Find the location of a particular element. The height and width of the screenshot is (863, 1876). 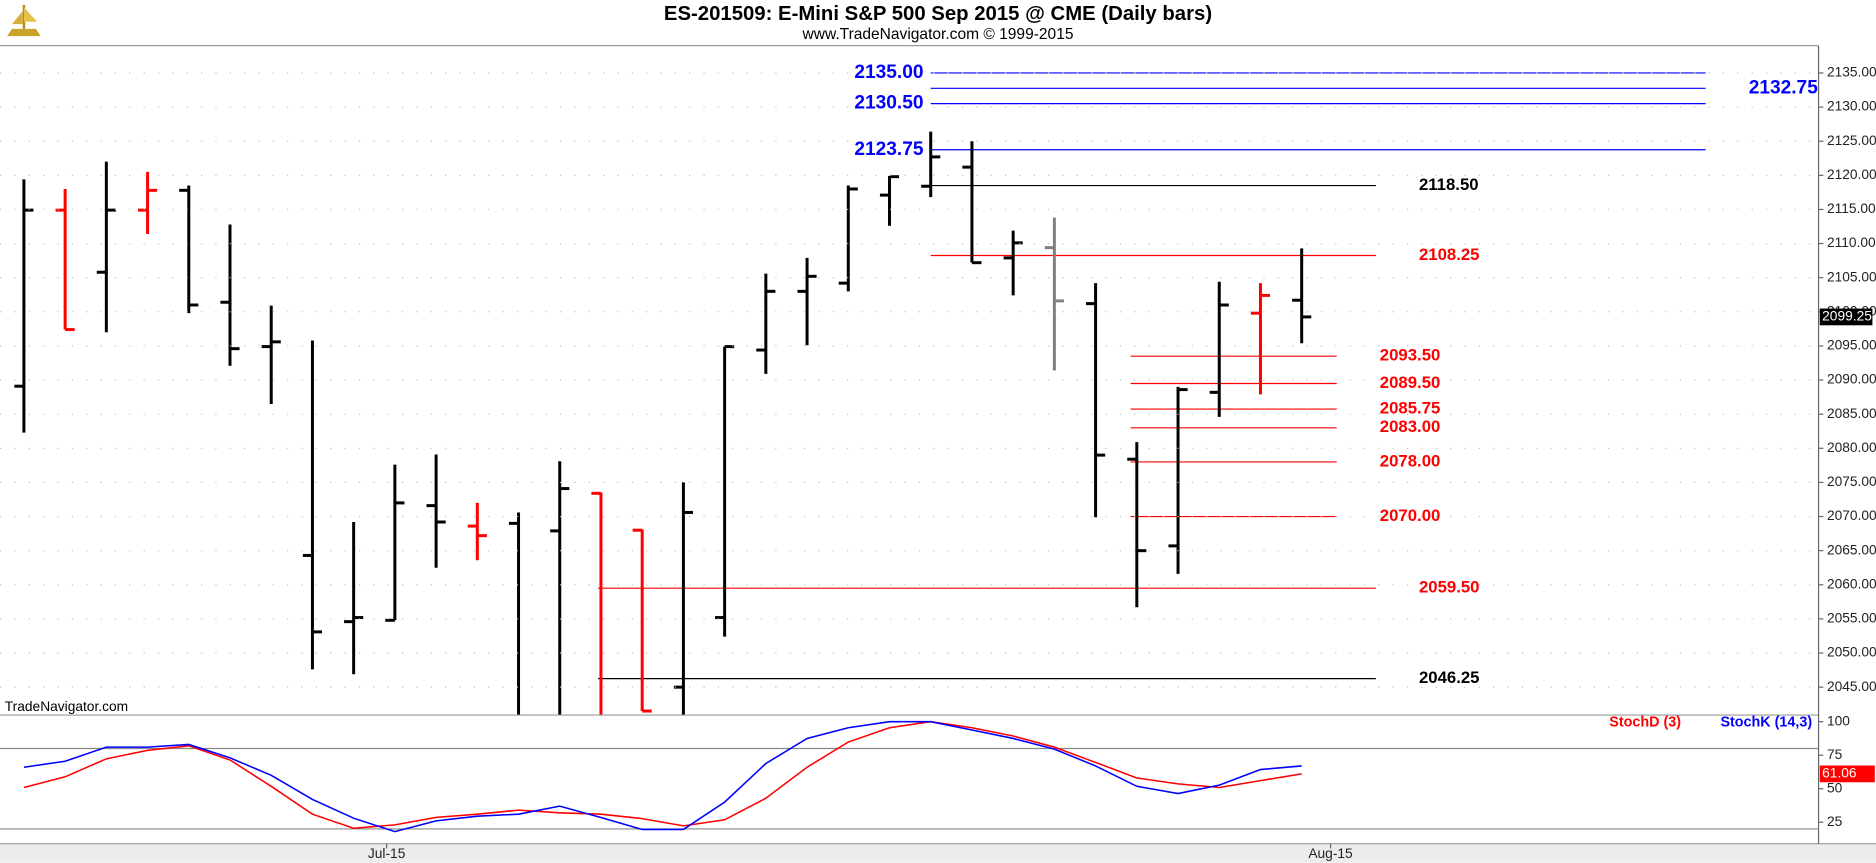

y-tick-label: 2080.00 is located at coordinates (1851, 447).